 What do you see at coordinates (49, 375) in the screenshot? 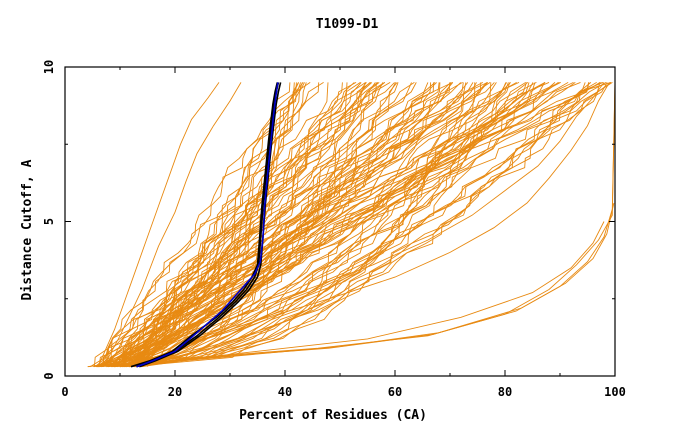
I see `y-tick-label: 0` at bounding box center [49, 375].